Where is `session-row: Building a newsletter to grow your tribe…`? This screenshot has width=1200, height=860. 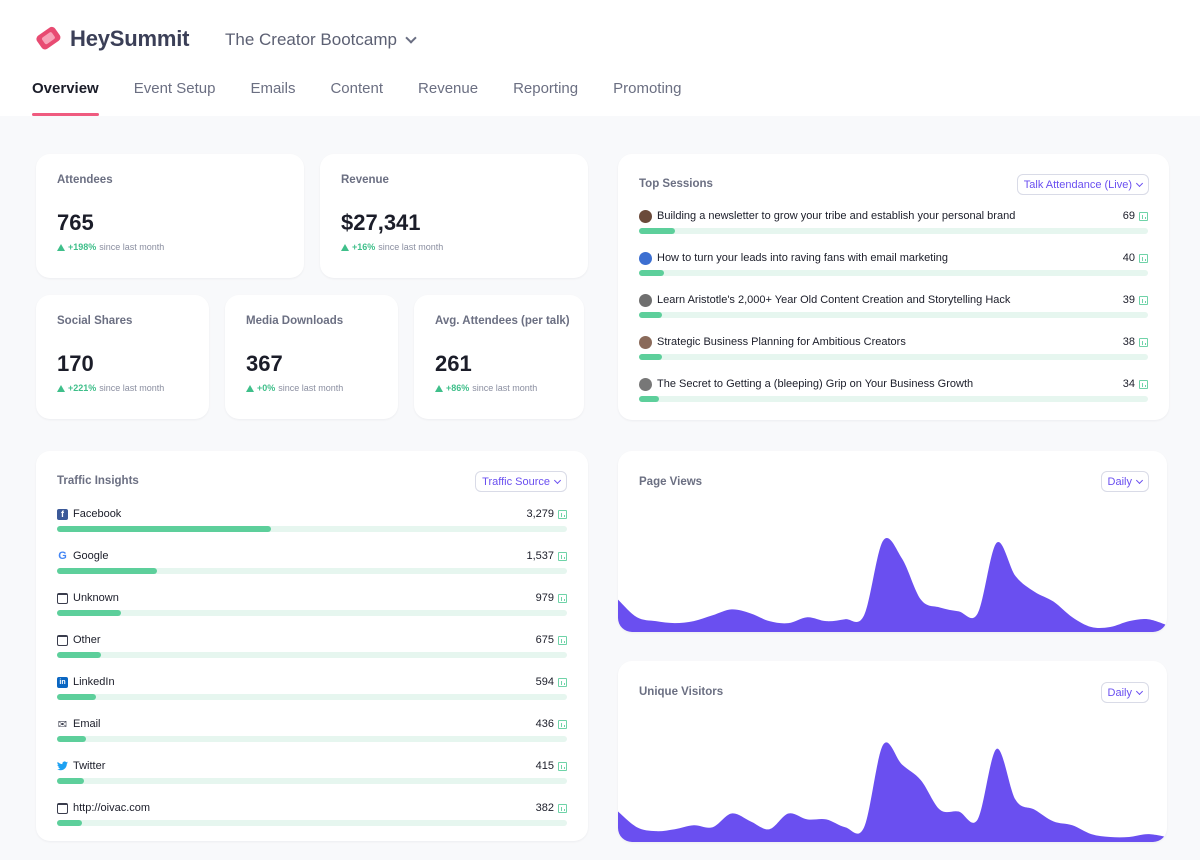
session-row: Building a newsletter to grow your tribe… is located at coordinates (893, 221).